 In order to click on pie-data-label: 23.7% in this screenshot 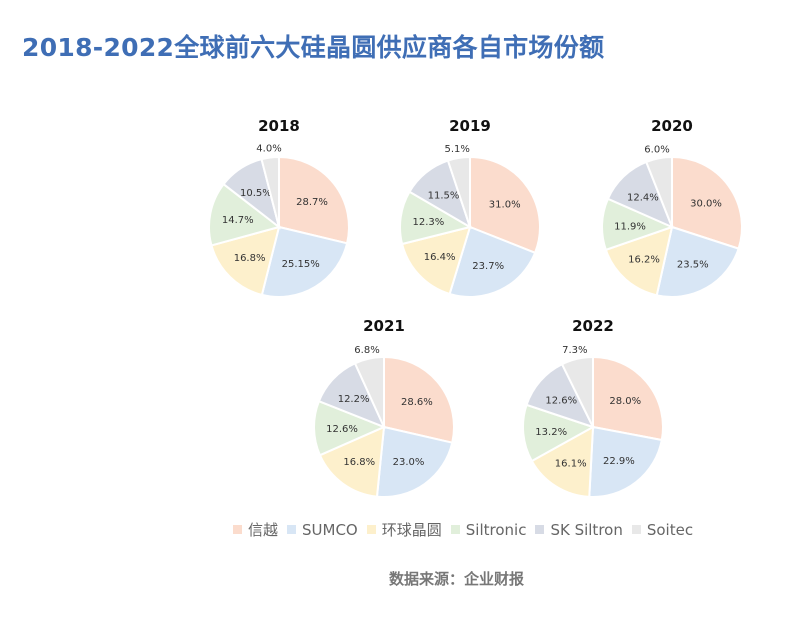, I will do `click(488, 266)`.